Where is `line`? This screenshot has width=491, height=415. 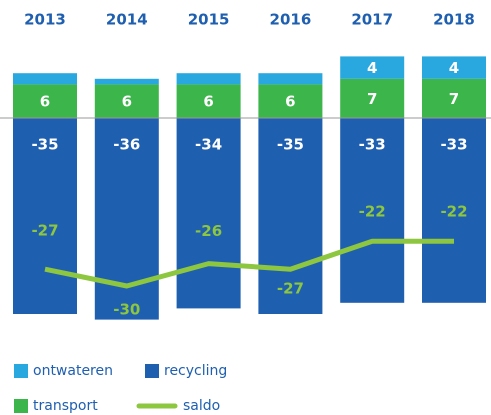 line is located at coordinates (249, 263).